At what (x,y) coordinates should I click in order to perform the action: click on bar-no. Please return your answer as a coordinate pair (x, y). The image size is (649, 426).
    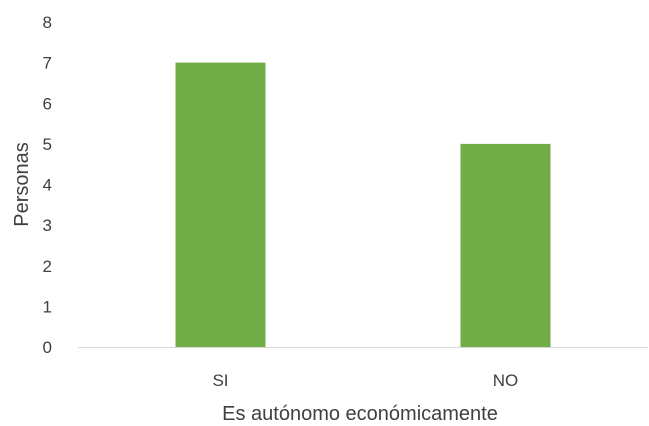
    Looking at the image, I should click on (505, 245).